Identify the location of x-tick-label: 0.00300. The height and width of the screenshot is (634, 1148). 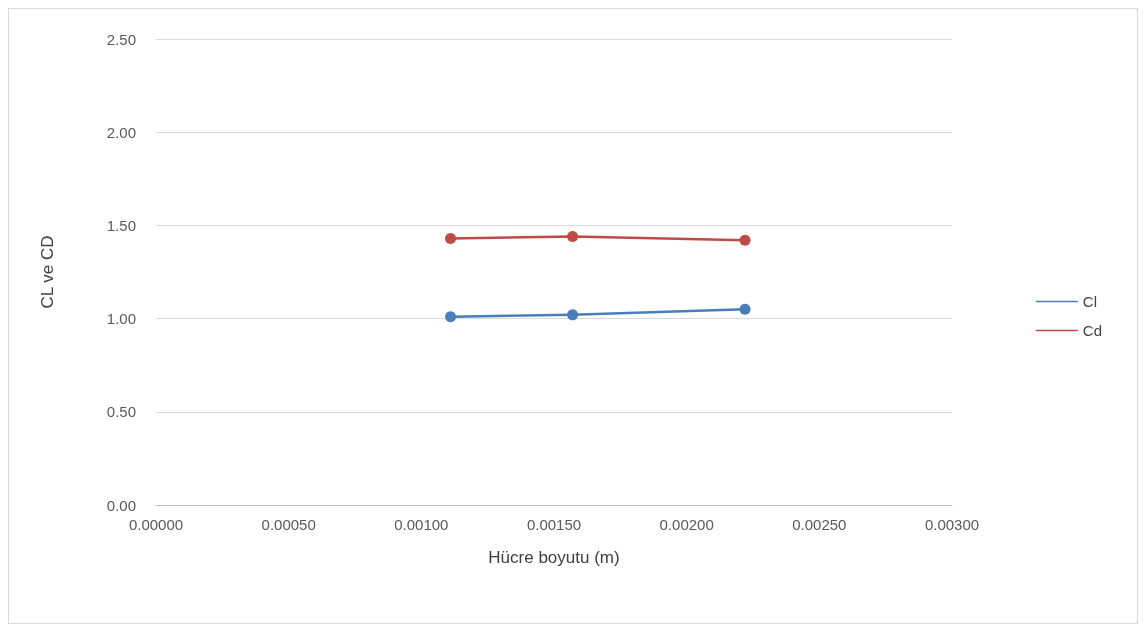
(952, 524).